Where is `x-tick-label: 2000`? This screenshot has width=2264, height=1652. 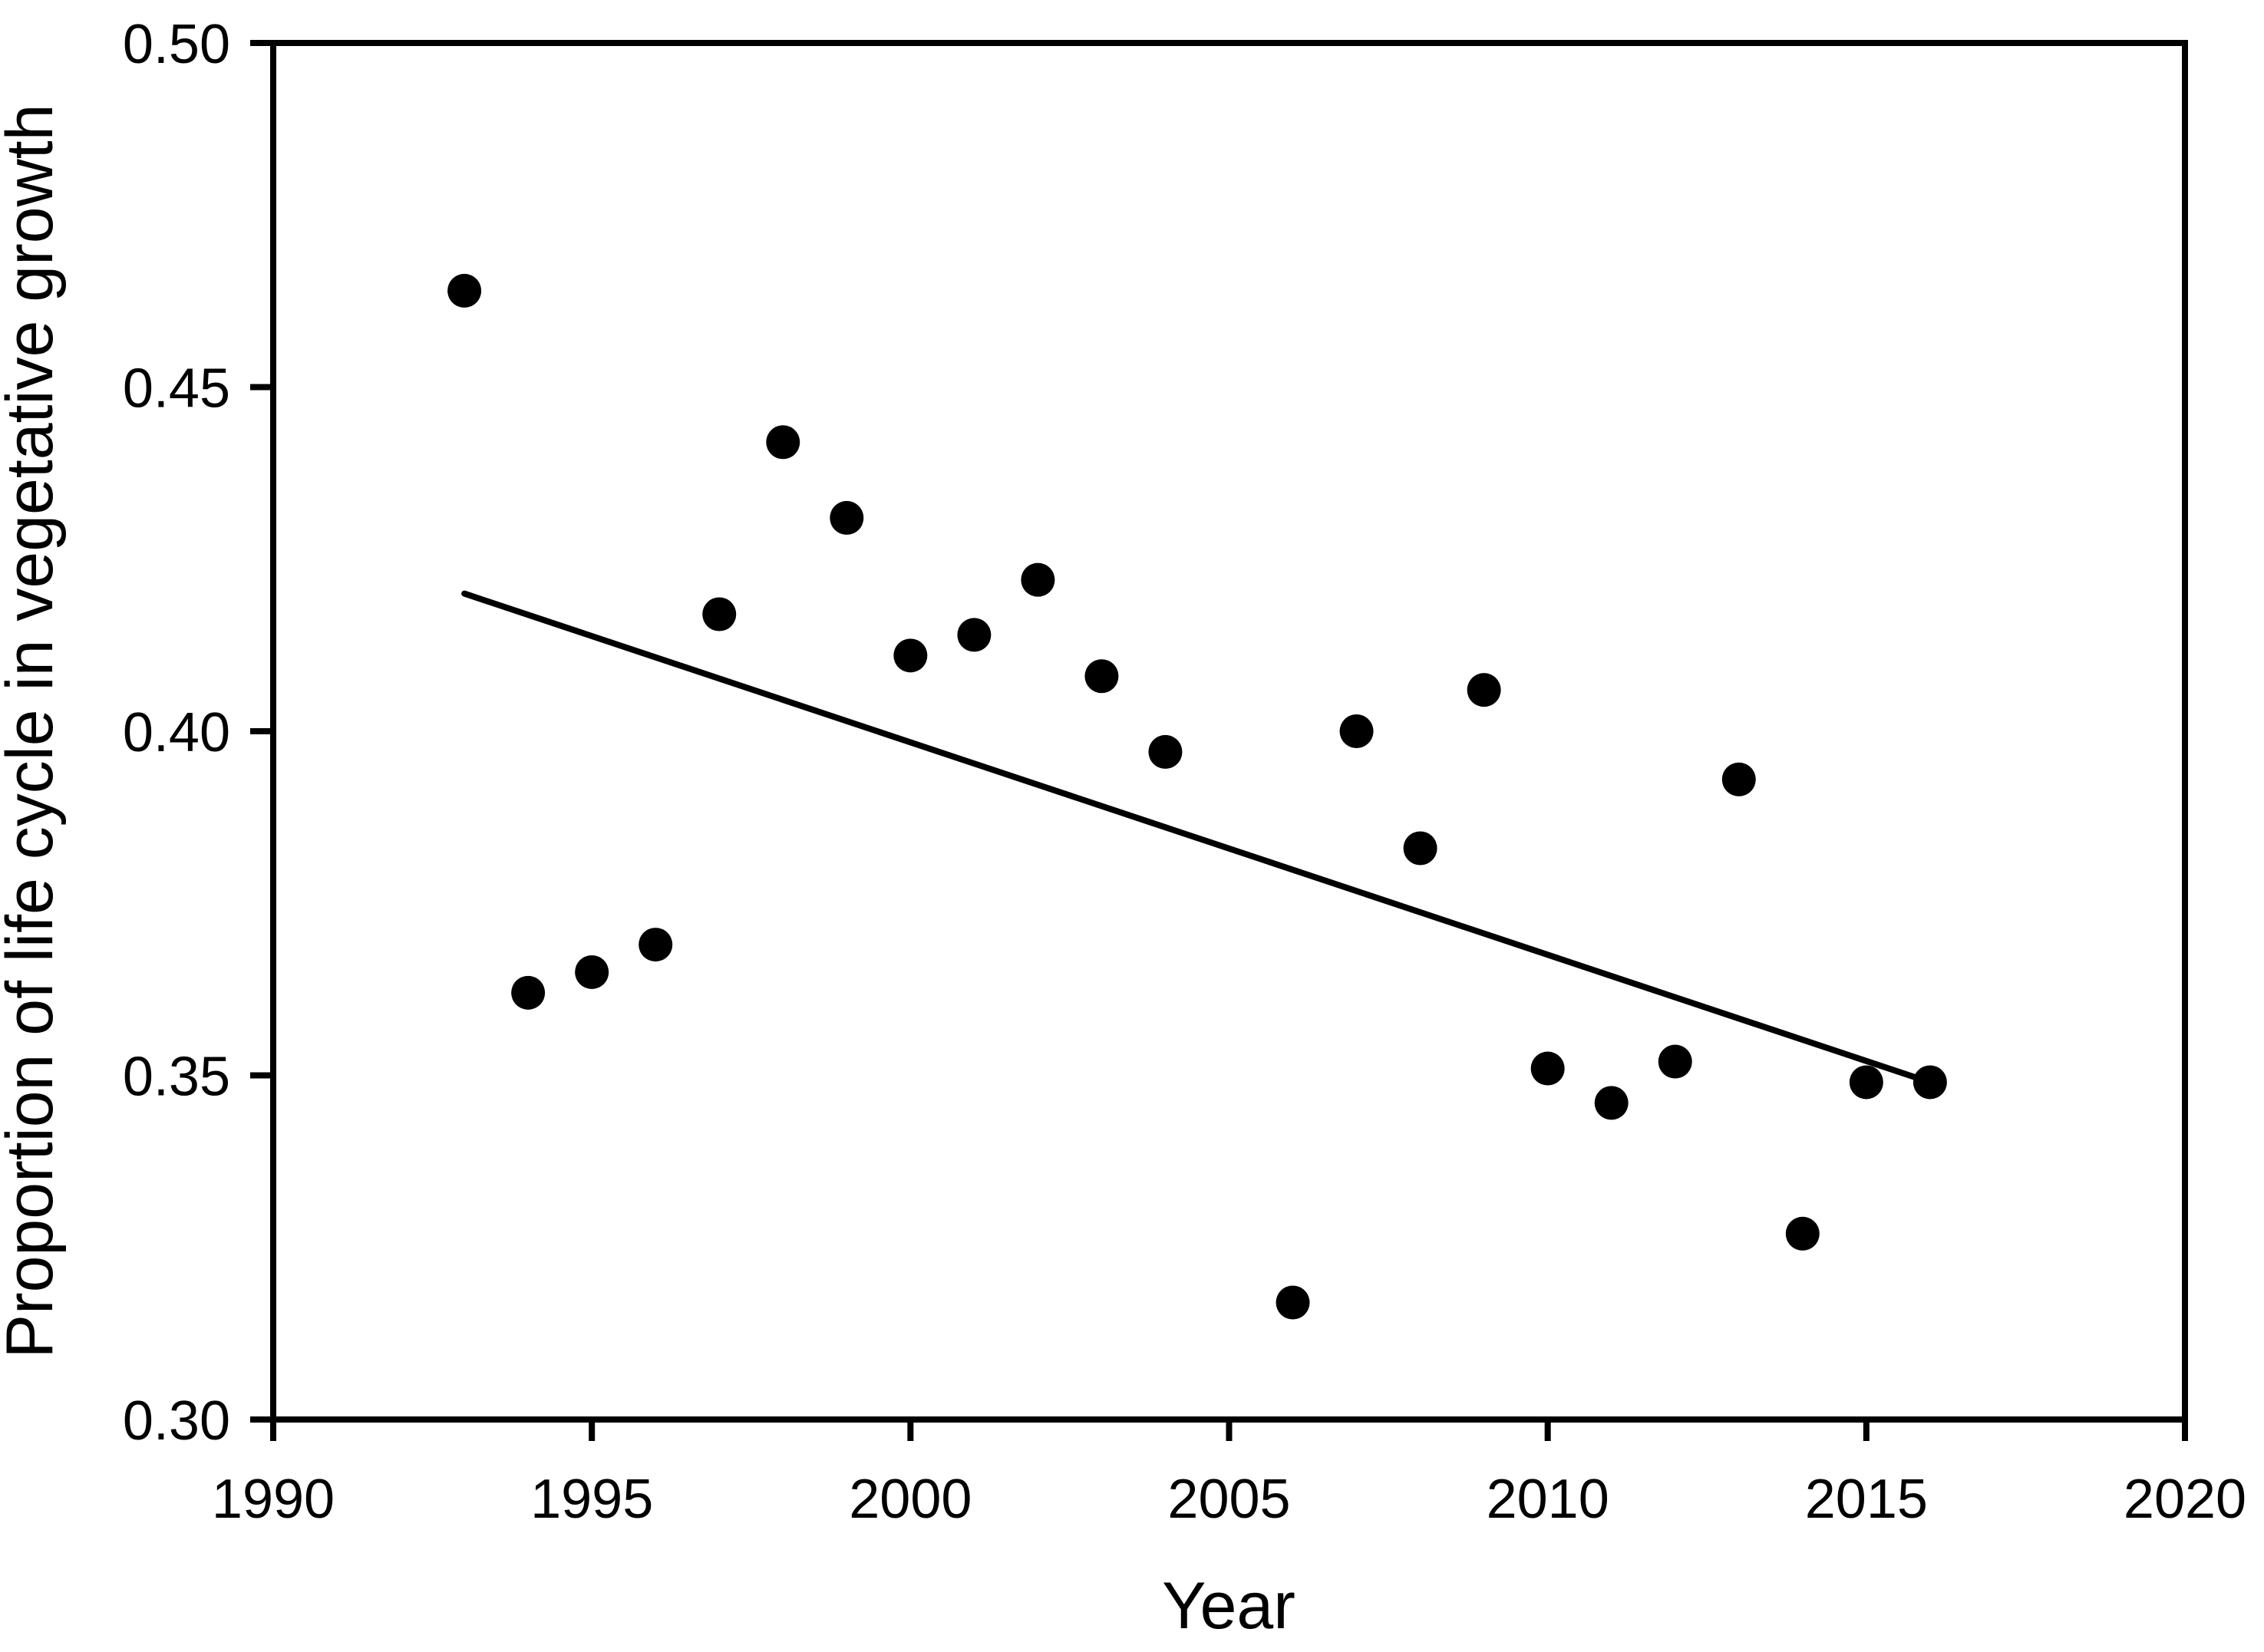
x-tick-label: 2000 is located at coordinates (910, 1499).